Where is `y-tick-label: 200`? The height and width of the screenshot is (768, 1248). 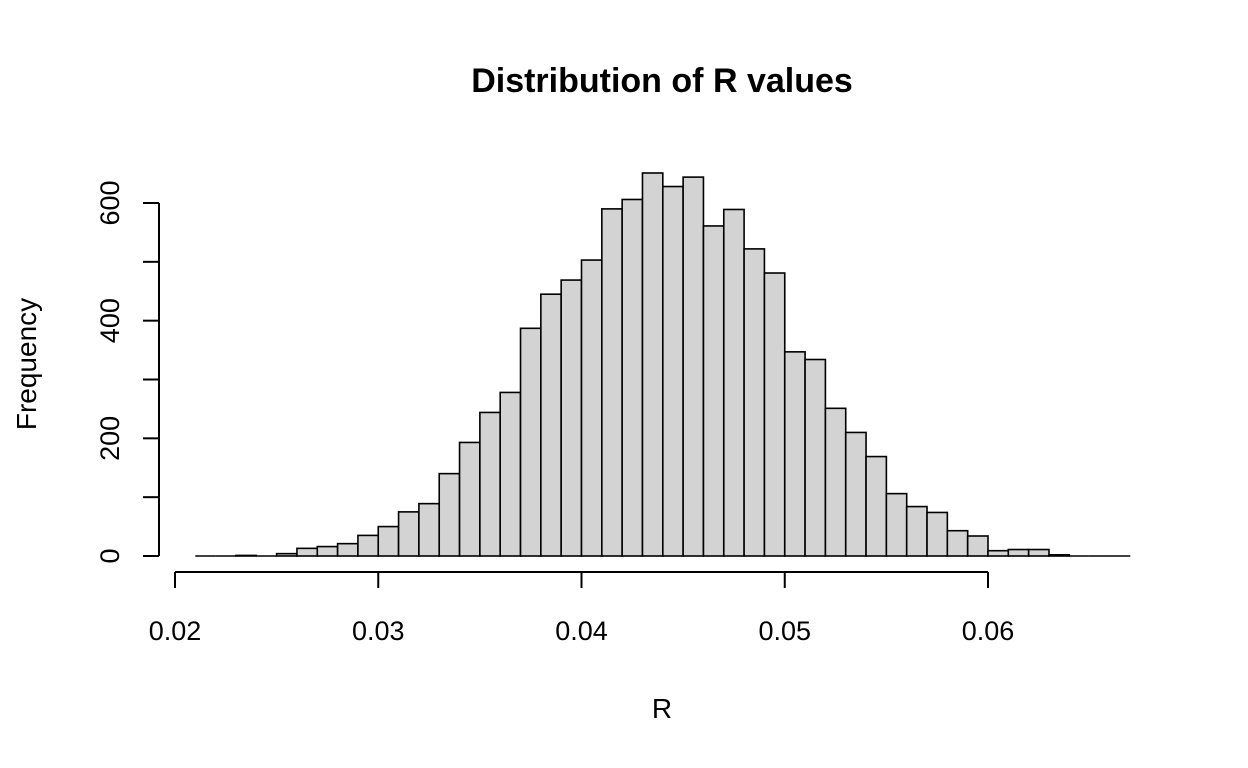 y-tick-label: 200 is located at coordinates (110, 438).